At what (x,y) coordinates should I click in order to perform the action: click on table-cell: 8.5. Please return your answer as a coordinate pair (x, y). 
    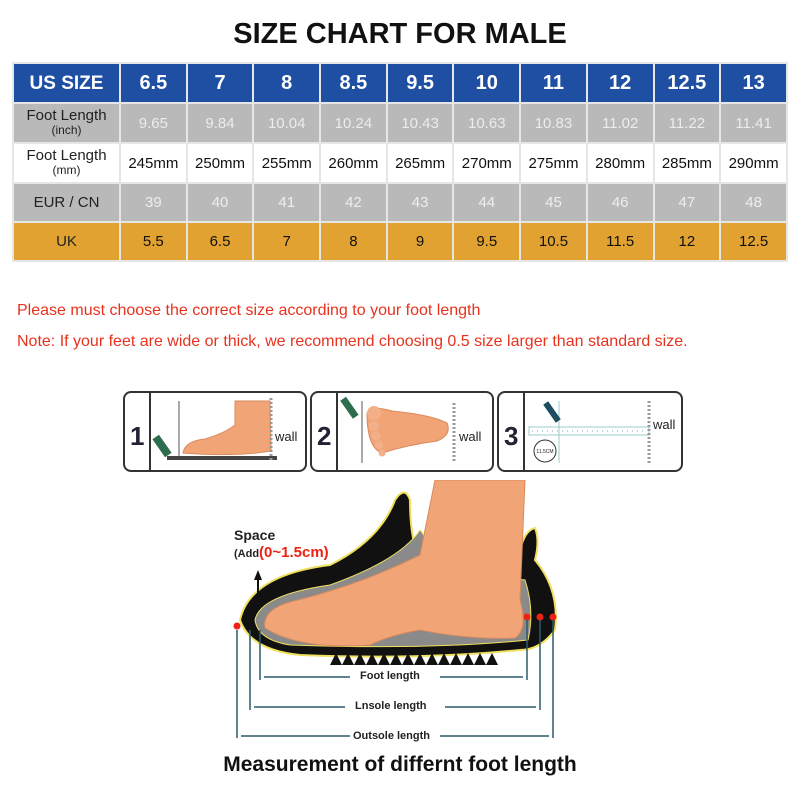
    Looking at the image, I should click on (353, 83).